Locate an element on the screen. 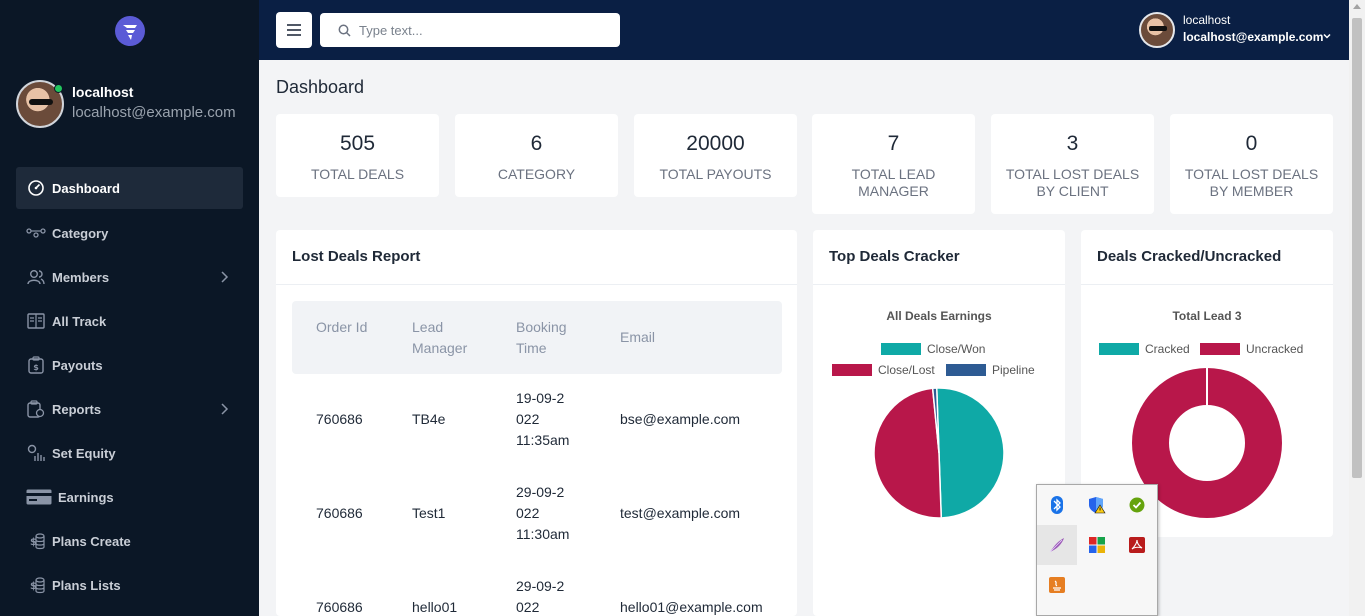 This screenshot has width=1365, height=616. sidebar-item-set-equity: Set Equity is located at coordinates (129, 453).